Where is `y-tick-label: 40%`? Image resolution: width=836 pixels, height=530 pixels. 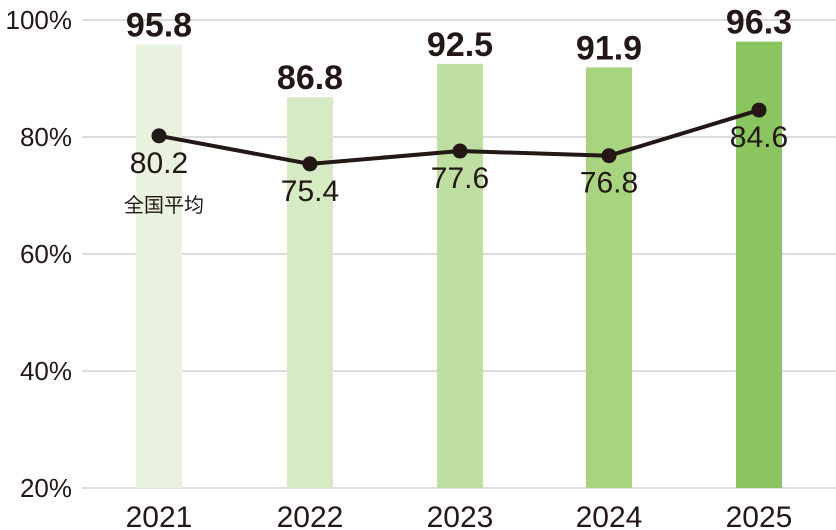
y-tick-label: 40% is located at coordinates (46, 371).